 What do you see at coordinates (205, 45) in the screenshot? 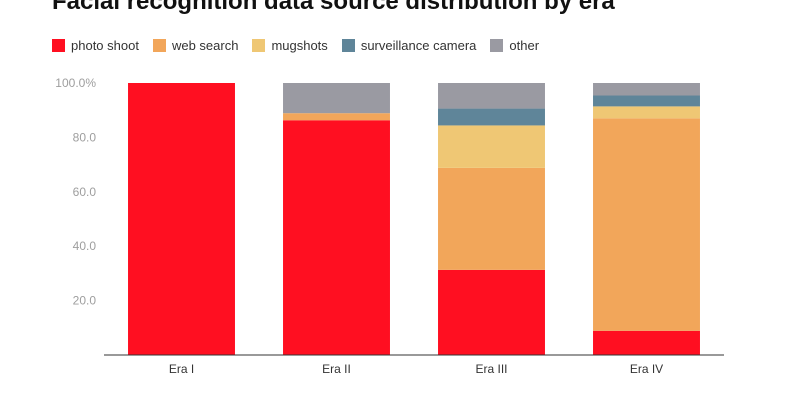
I see `legend-label-web-search: web search` at bounding box center [205, 45].